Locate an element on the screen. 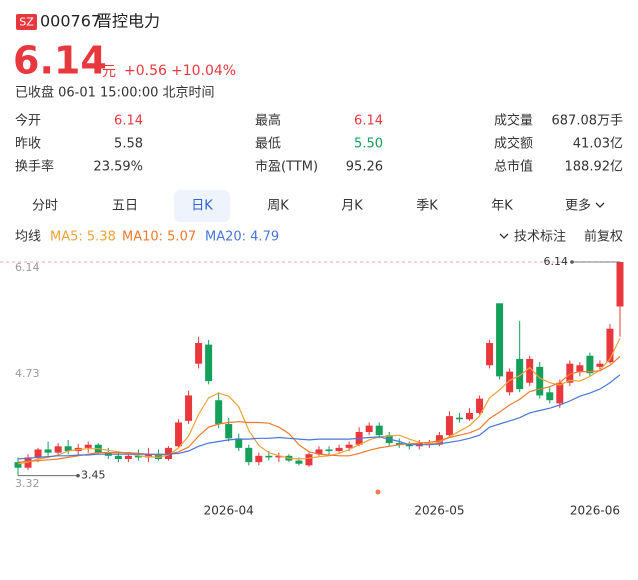  min-dot is located at coordinates (78, 475).